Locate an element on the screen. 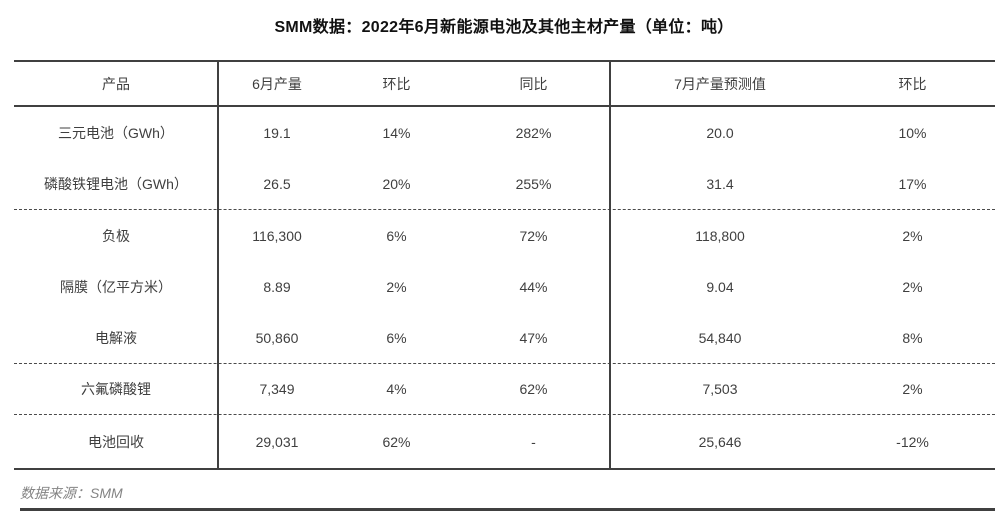 This screenshot has height=527, width=1008. cell-june-output: 8.89 is located at coordinates (277, 286).